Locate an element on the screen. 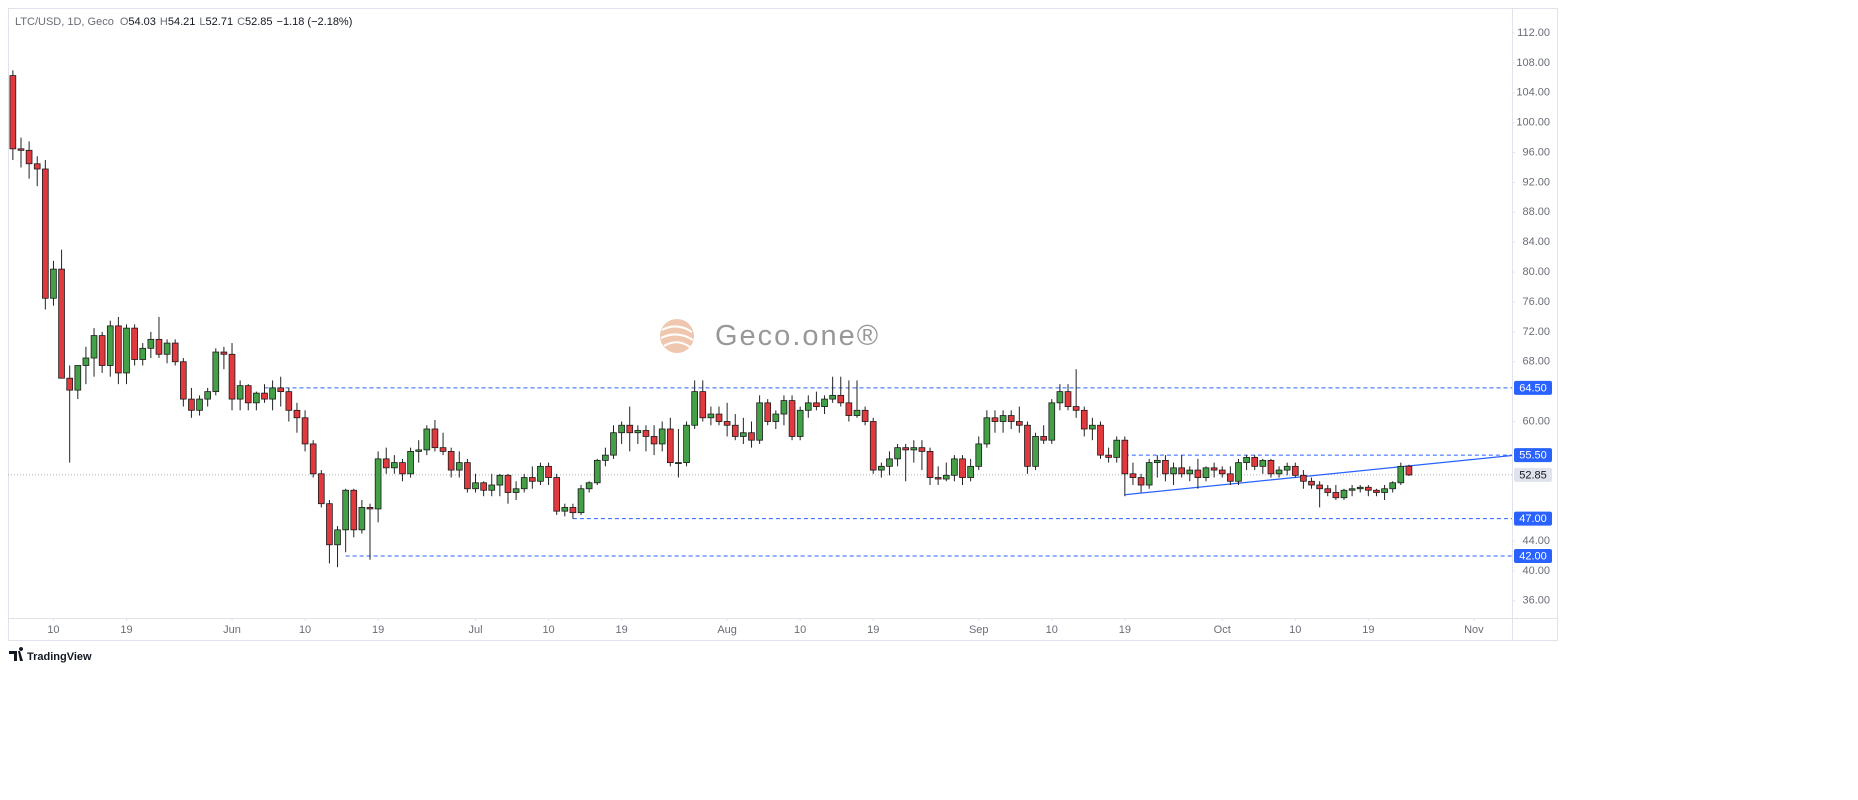  y-tick-label: 60.00 is located at coordinates (1536, 421).